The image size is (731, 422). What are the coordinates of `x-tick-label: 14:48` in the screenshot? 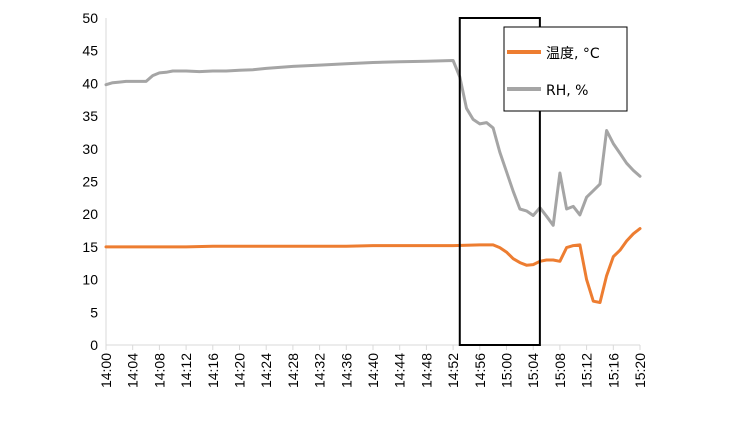 It's located at (426, 370).